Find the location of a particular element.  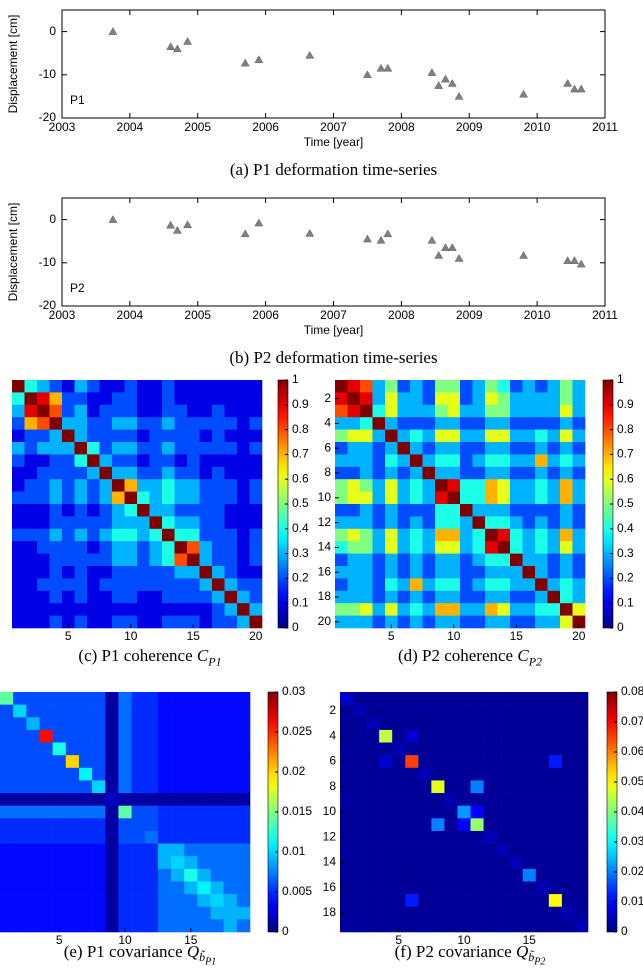

caption: (a) P1 deformation time-series is located at coordinates (334, 170).